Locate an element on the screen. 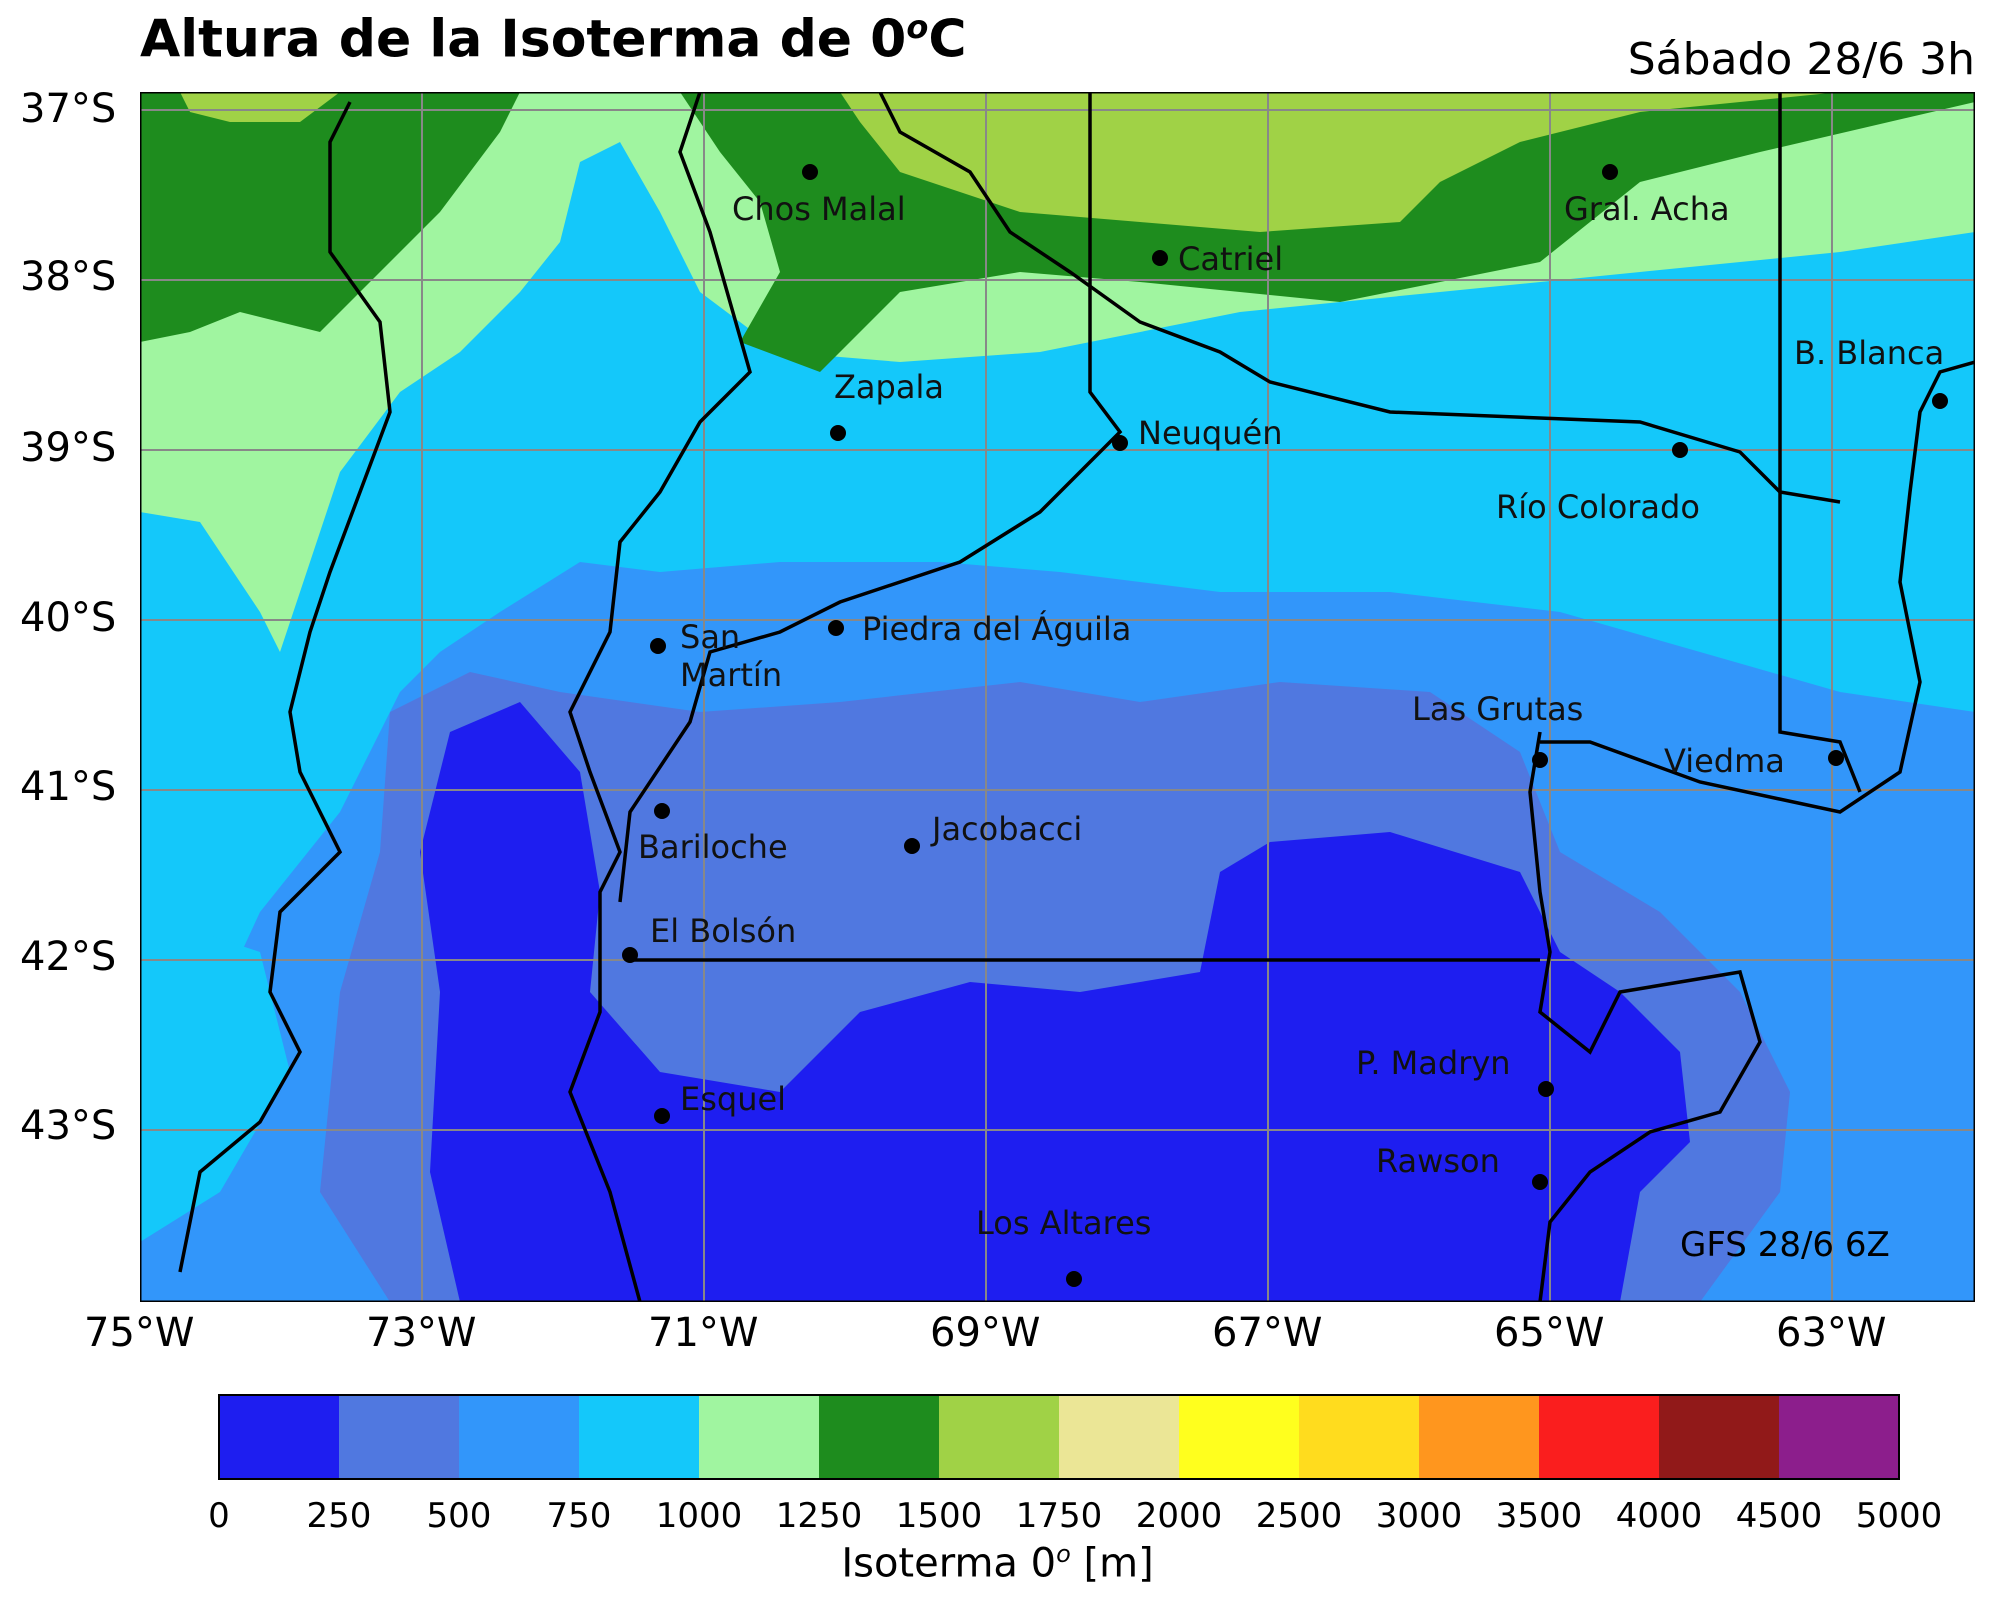  cb-tick-2000: 2000 is located at coordinates (1179, 1516).